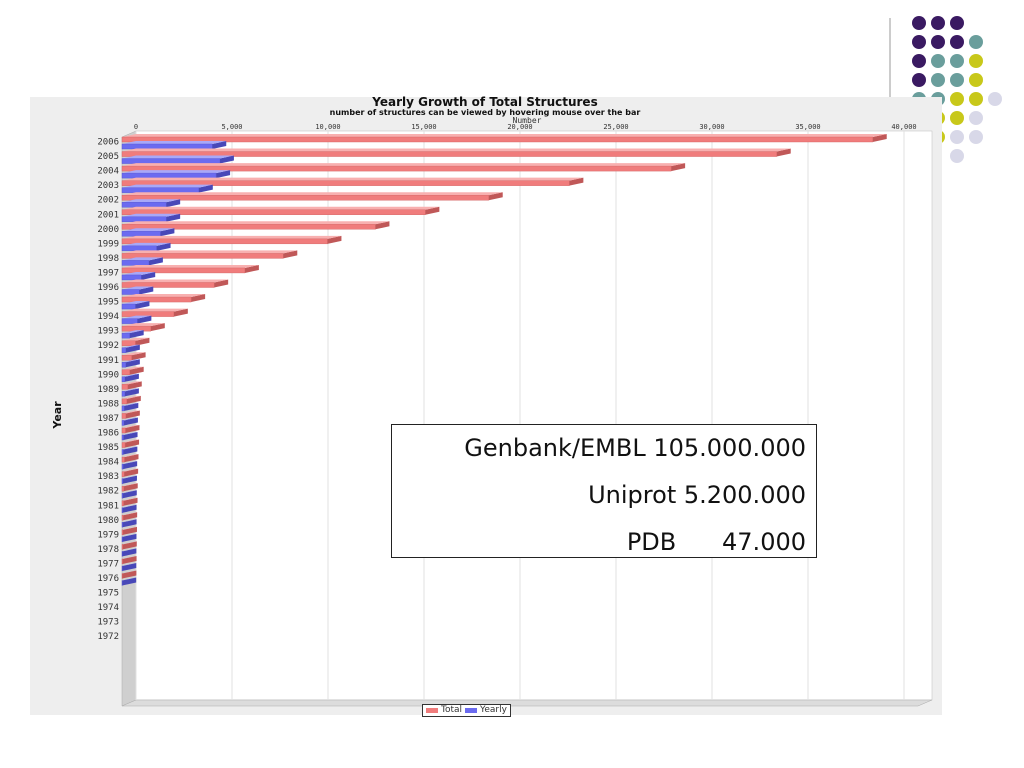 The image size is (1024, 768). I want to click on chart-legend: Total Yearly, so click(466, 710).